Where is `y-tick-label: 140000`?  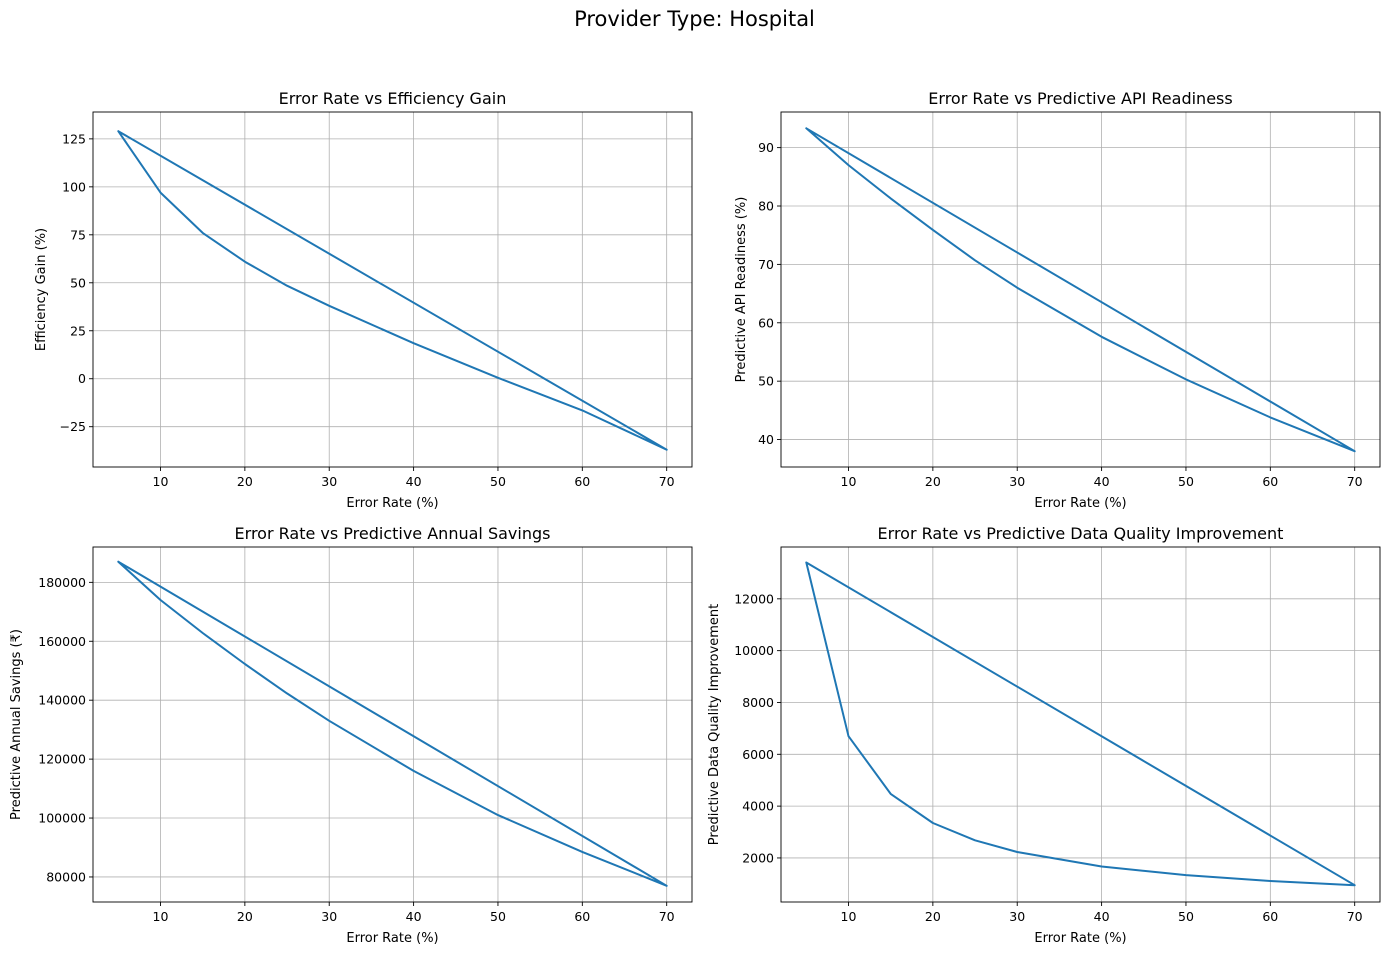
y-tick-label: 140000 is located at coordinates (62, 700).